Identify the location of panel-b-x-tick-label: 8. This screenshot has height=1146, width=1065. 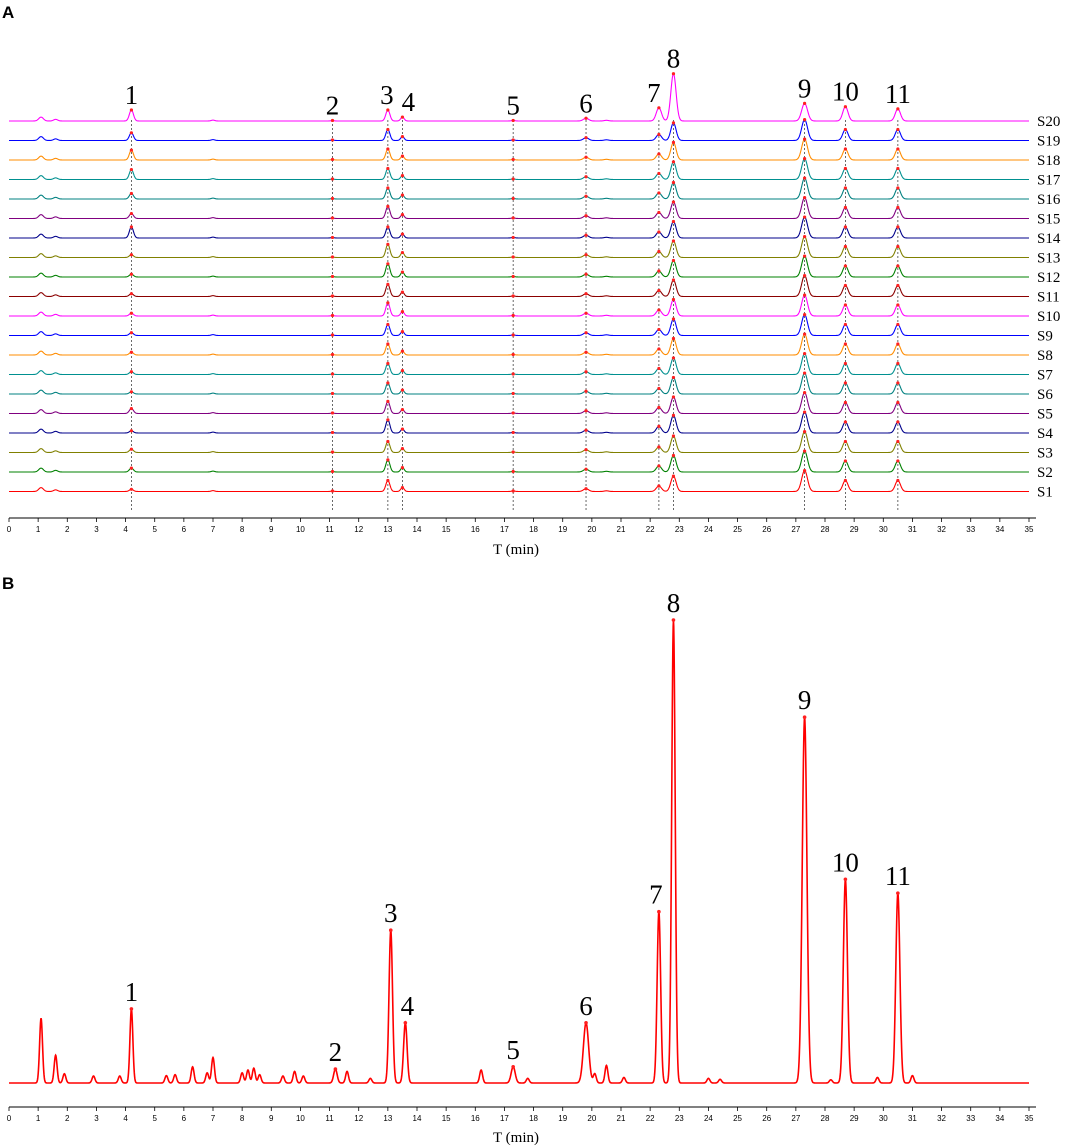
(242, 1118).